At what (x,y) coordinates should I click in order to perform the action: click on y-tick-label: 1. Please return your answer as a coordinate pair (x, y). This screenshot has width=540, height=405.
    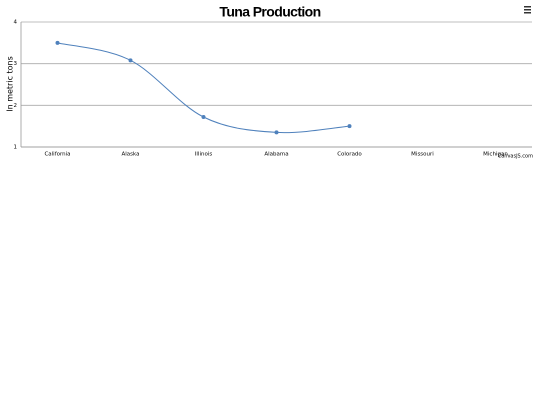
    Looking at the image, I should click on (16, 148).